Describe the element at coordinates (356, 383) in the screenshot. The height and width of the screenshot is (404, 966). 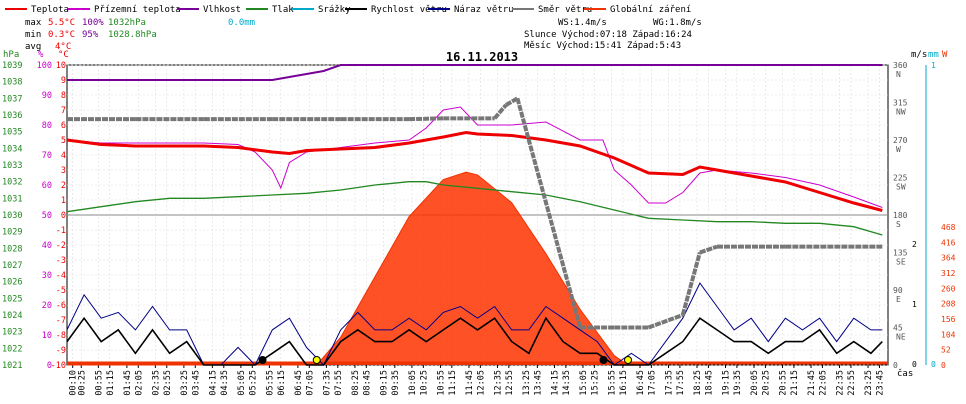
I see `x-tick-label: 08:25` at that location.